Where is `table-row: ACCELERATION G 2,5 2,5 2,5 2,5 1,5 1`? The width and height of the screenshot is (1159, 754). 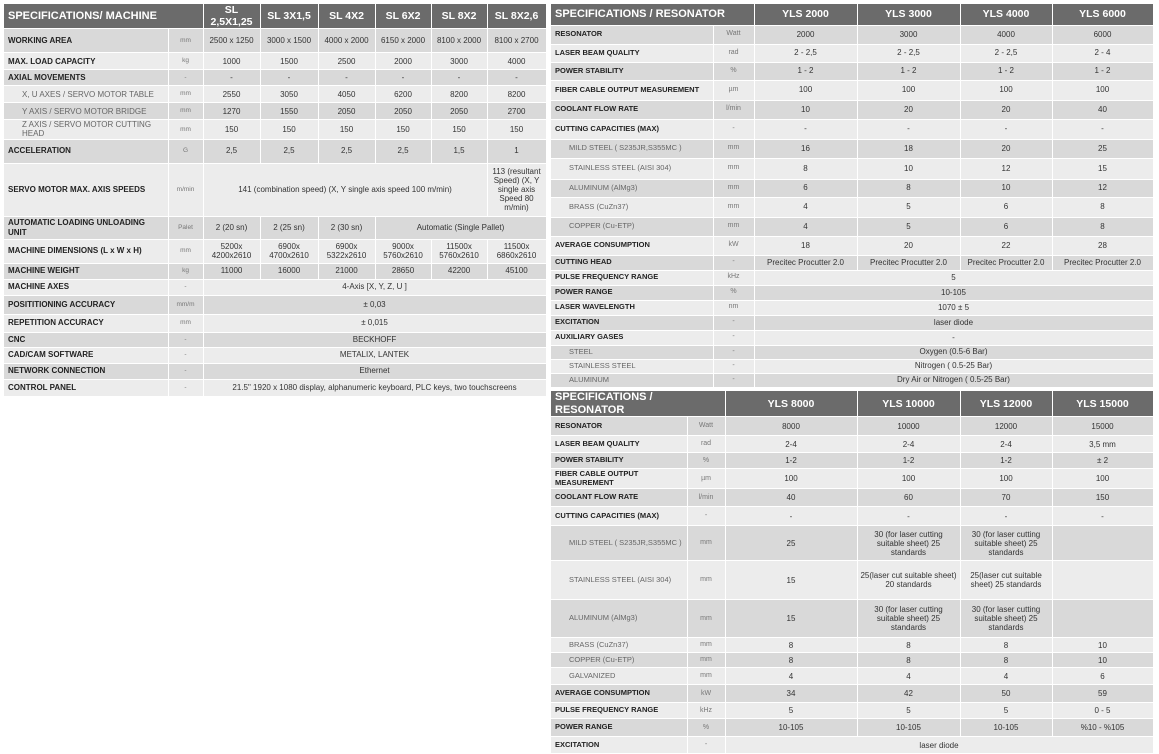
table-row: ACCELERATION G 2,5 2,5 2,5 2,5 1,5 1 is located at coordinates (275, 151).